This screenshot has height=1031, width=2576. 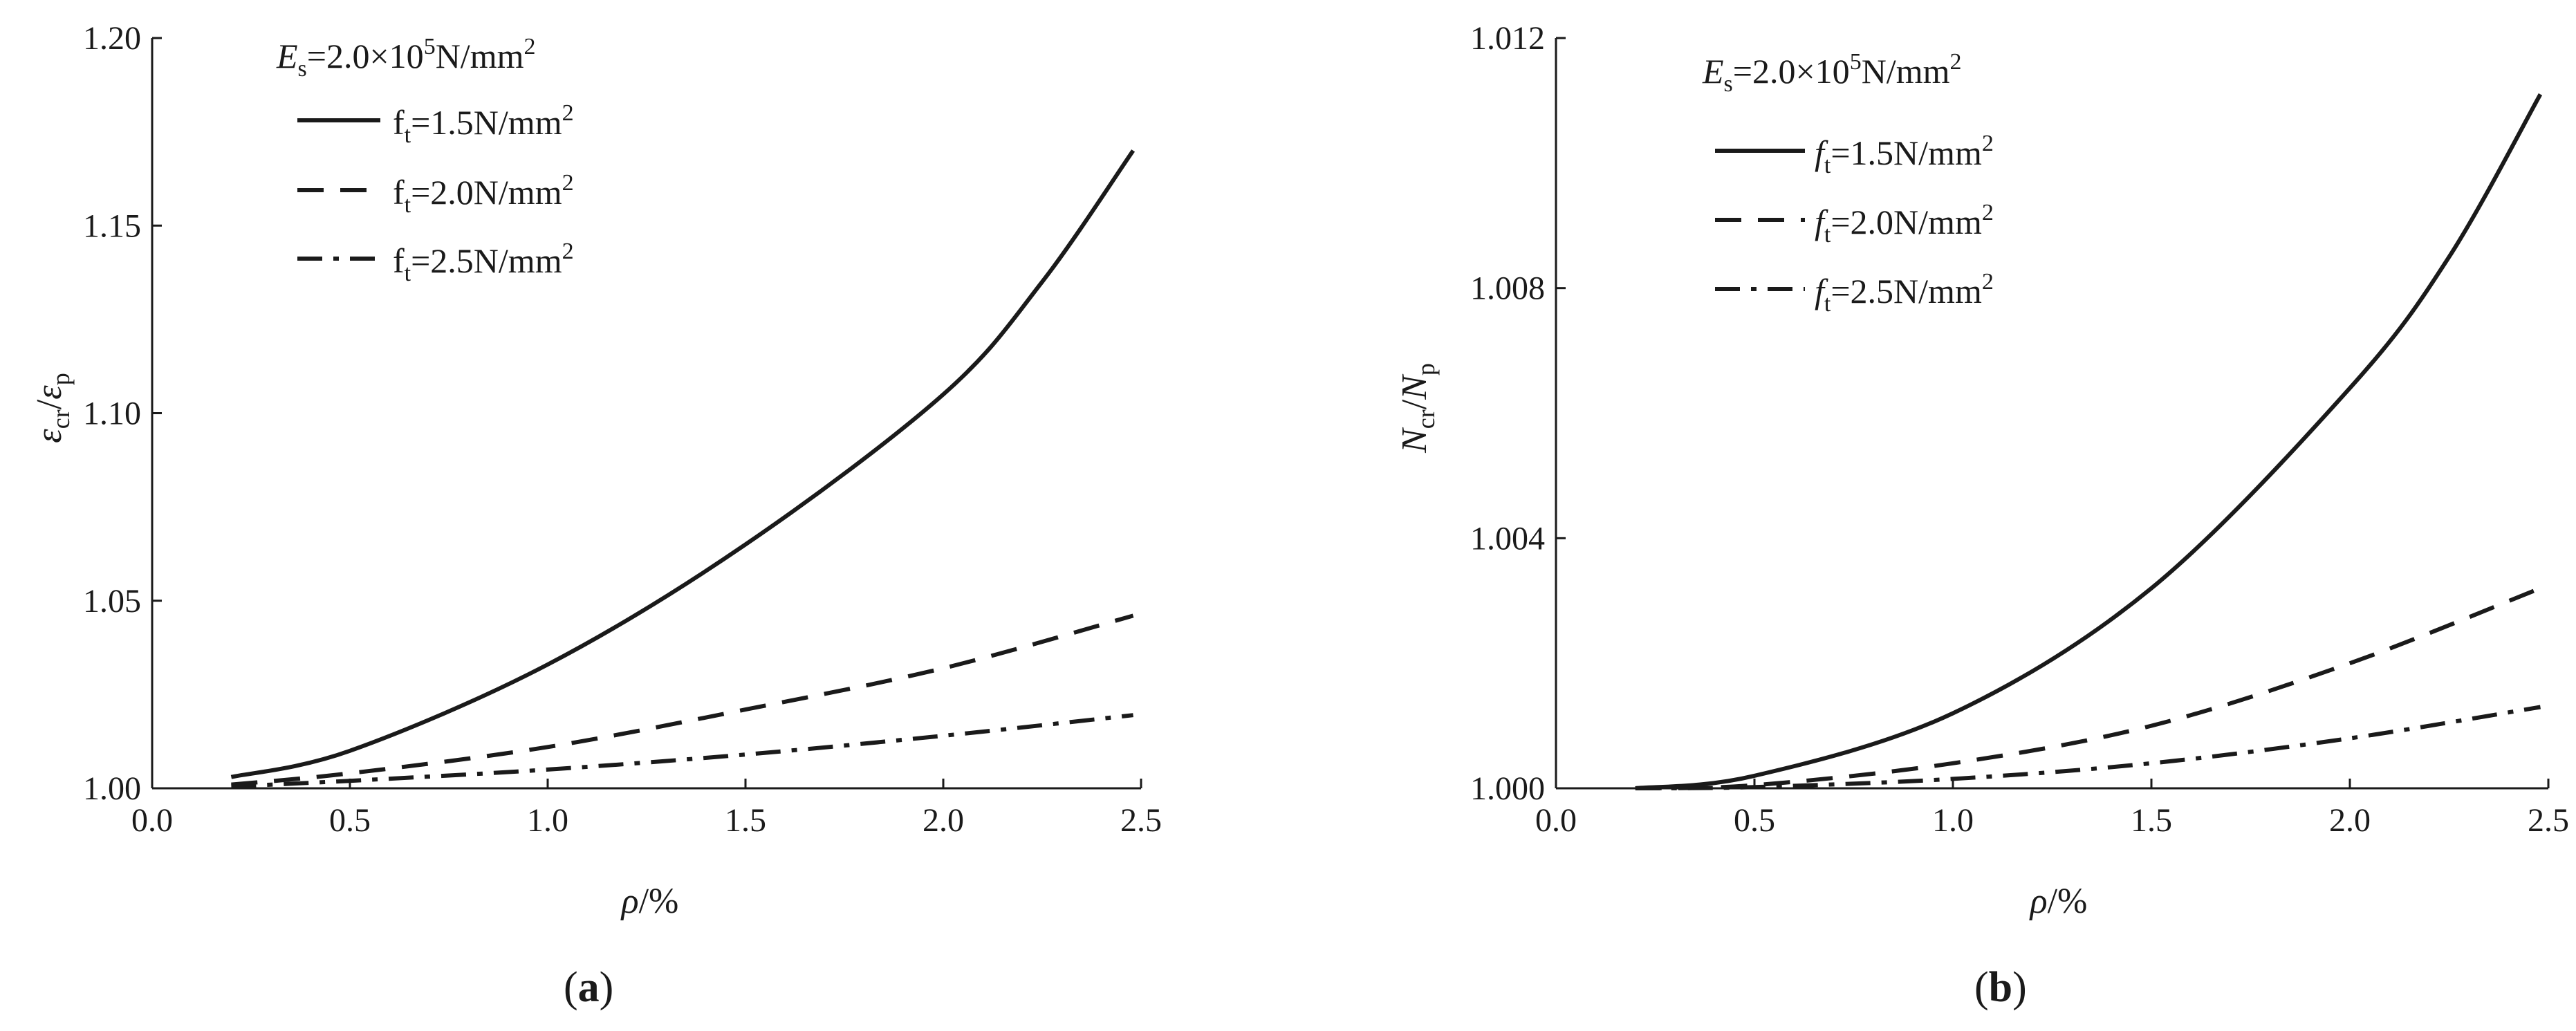 I want to click on legend-a: ft=1.5N/mm2 ft=2.0N/mm2 ft=2.5N/mm2, so click(x=436, y=193).